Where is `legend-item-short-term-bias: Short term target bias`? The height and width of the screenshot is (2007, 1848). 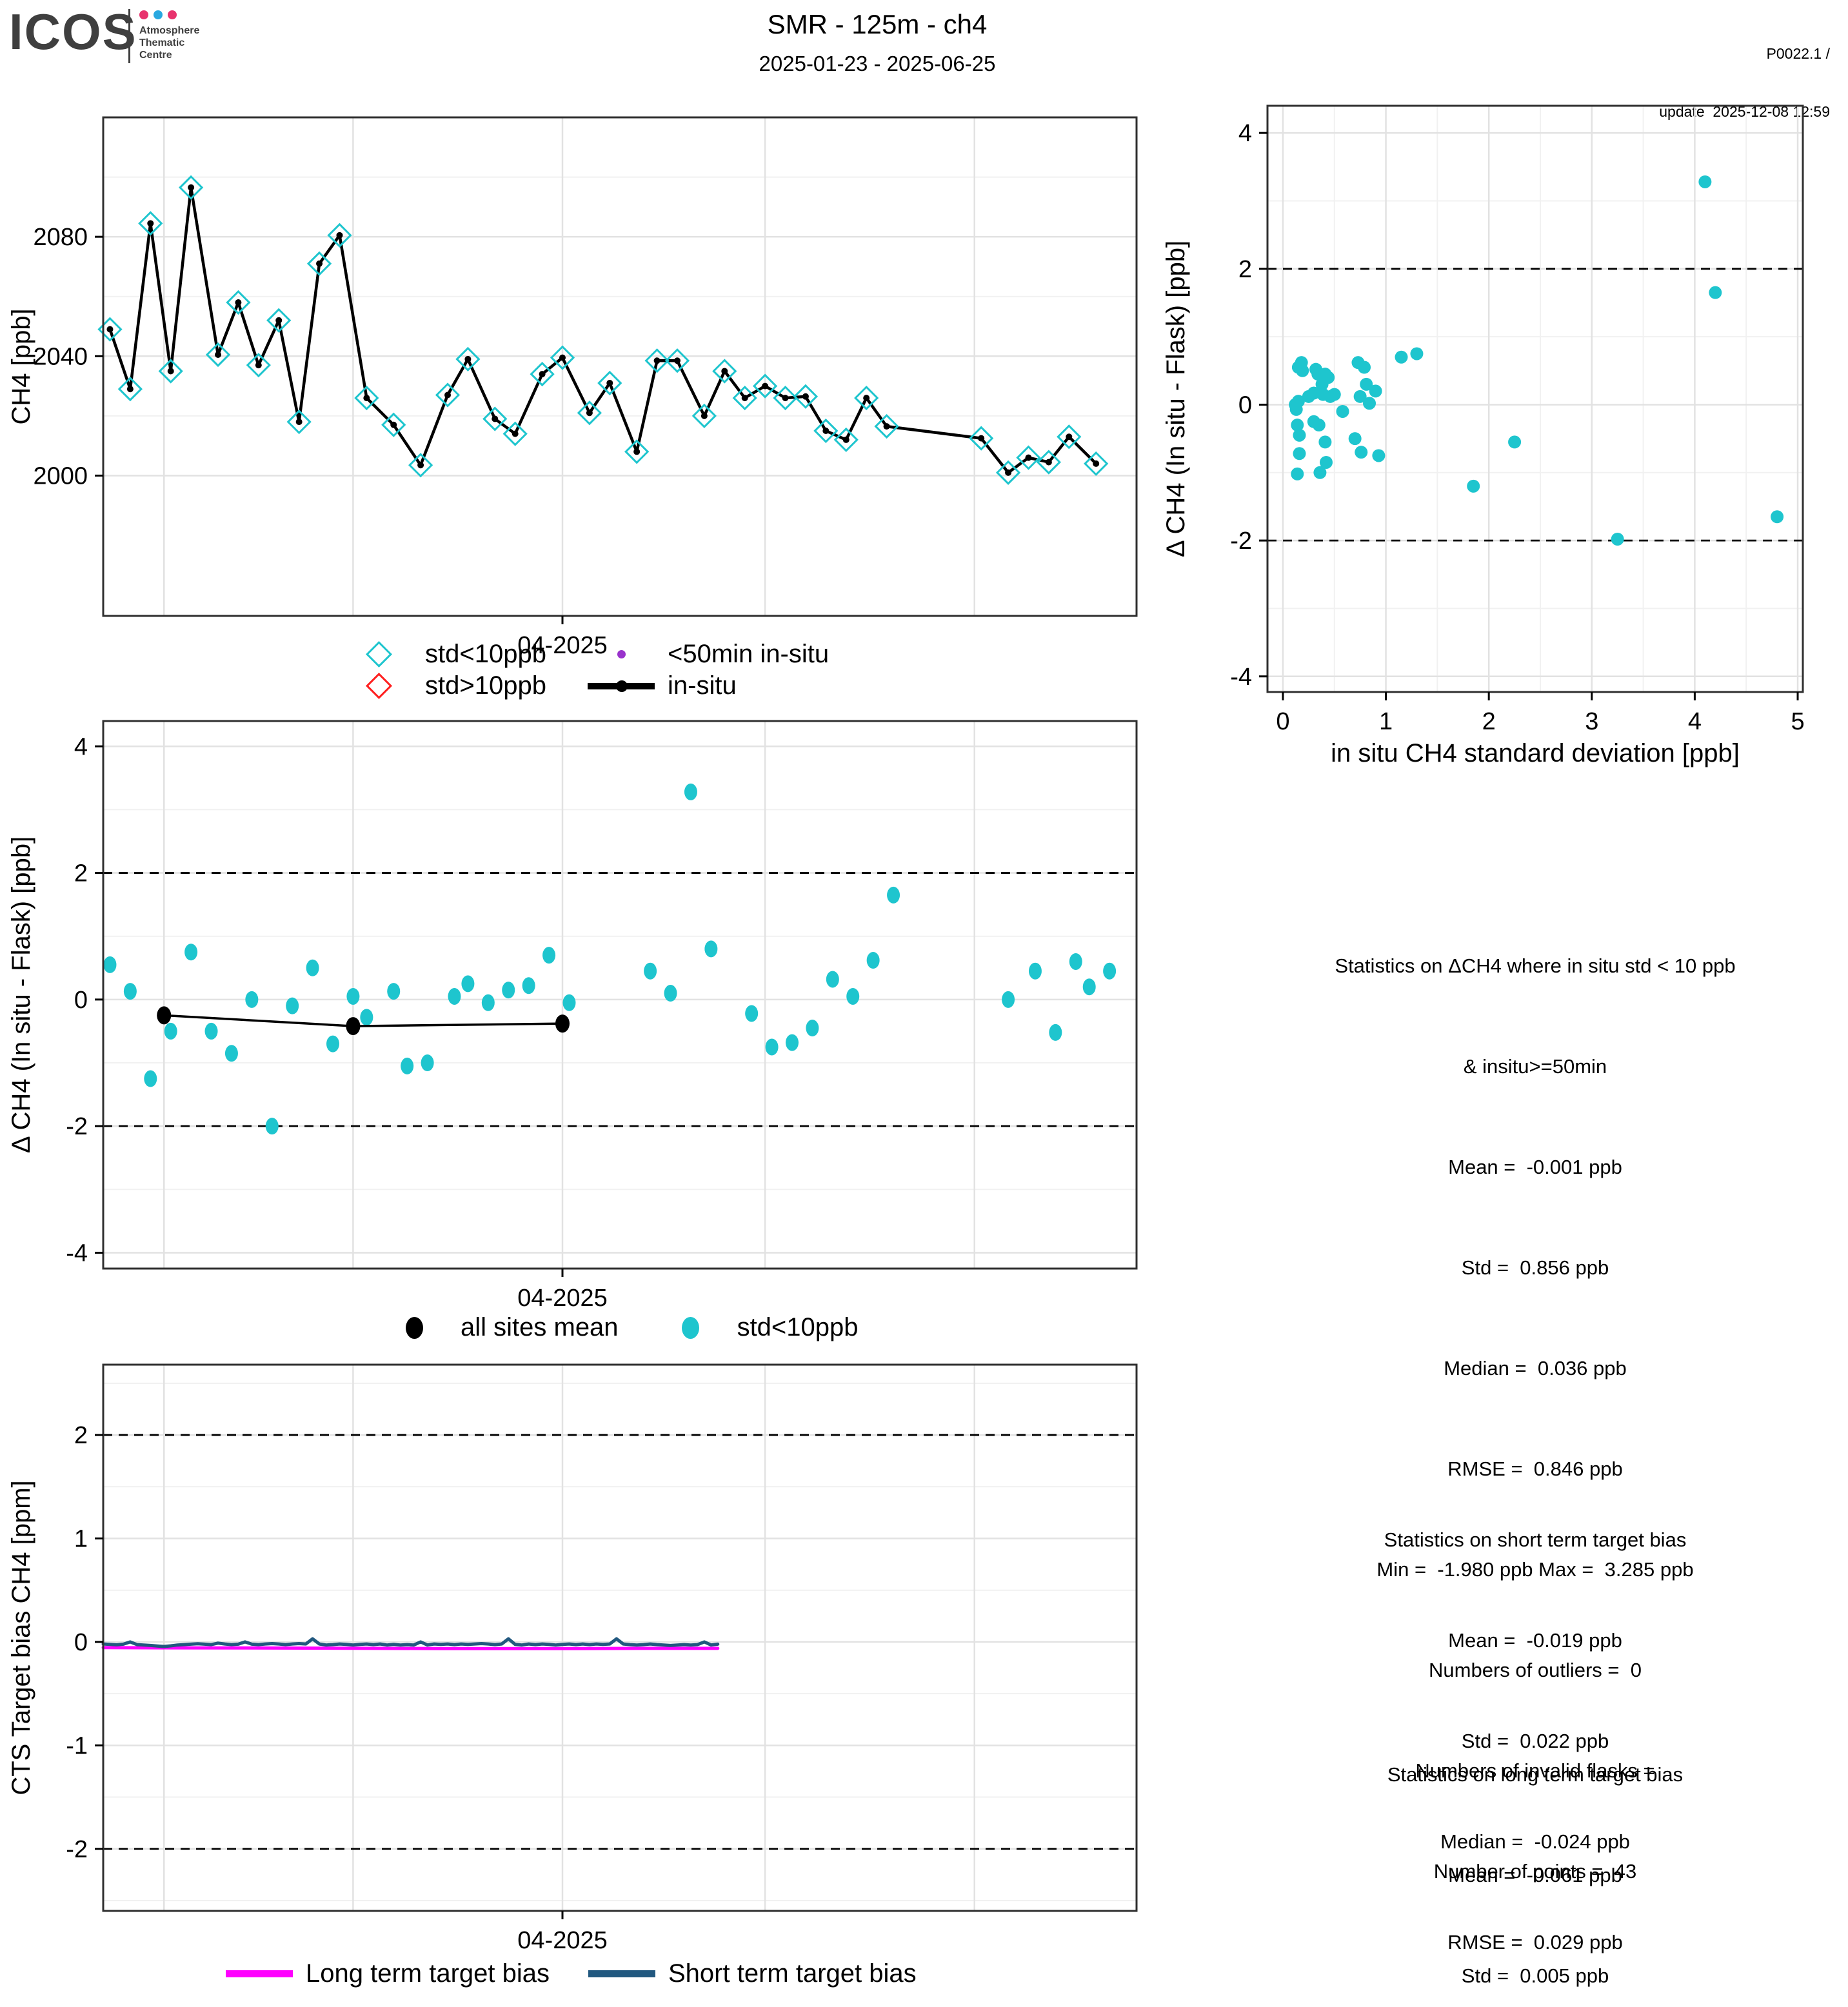
legend-item-short-term-bias: Short term target bias is located at coordinates (753, 1973).